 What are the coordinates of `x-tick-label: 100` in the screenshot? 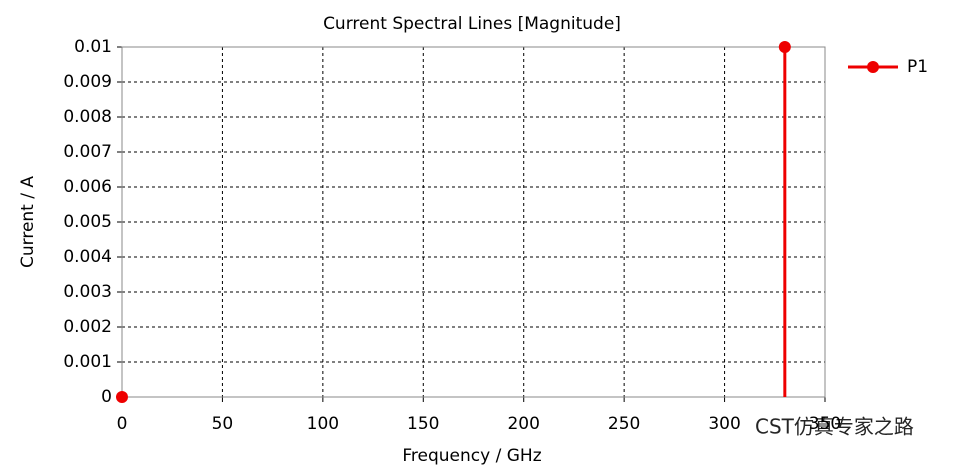 It's located at (323, 424).